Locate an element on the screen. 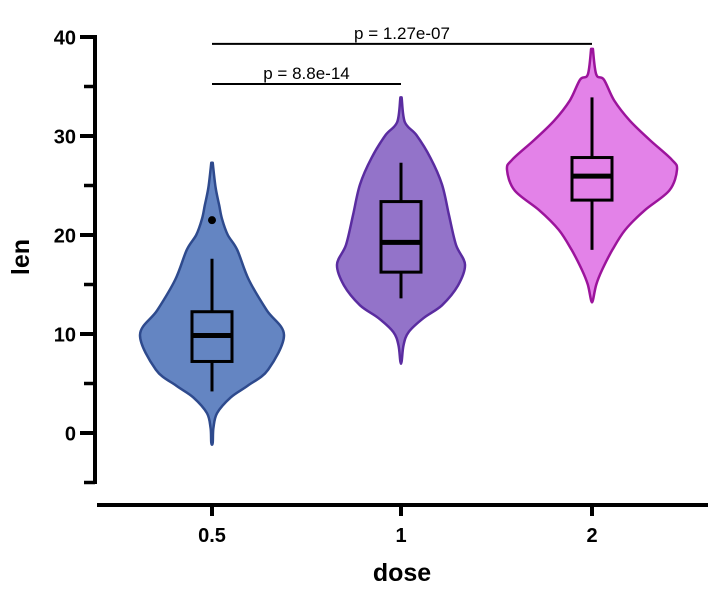  y-axis-title: len is located at coordinates (21, 257).